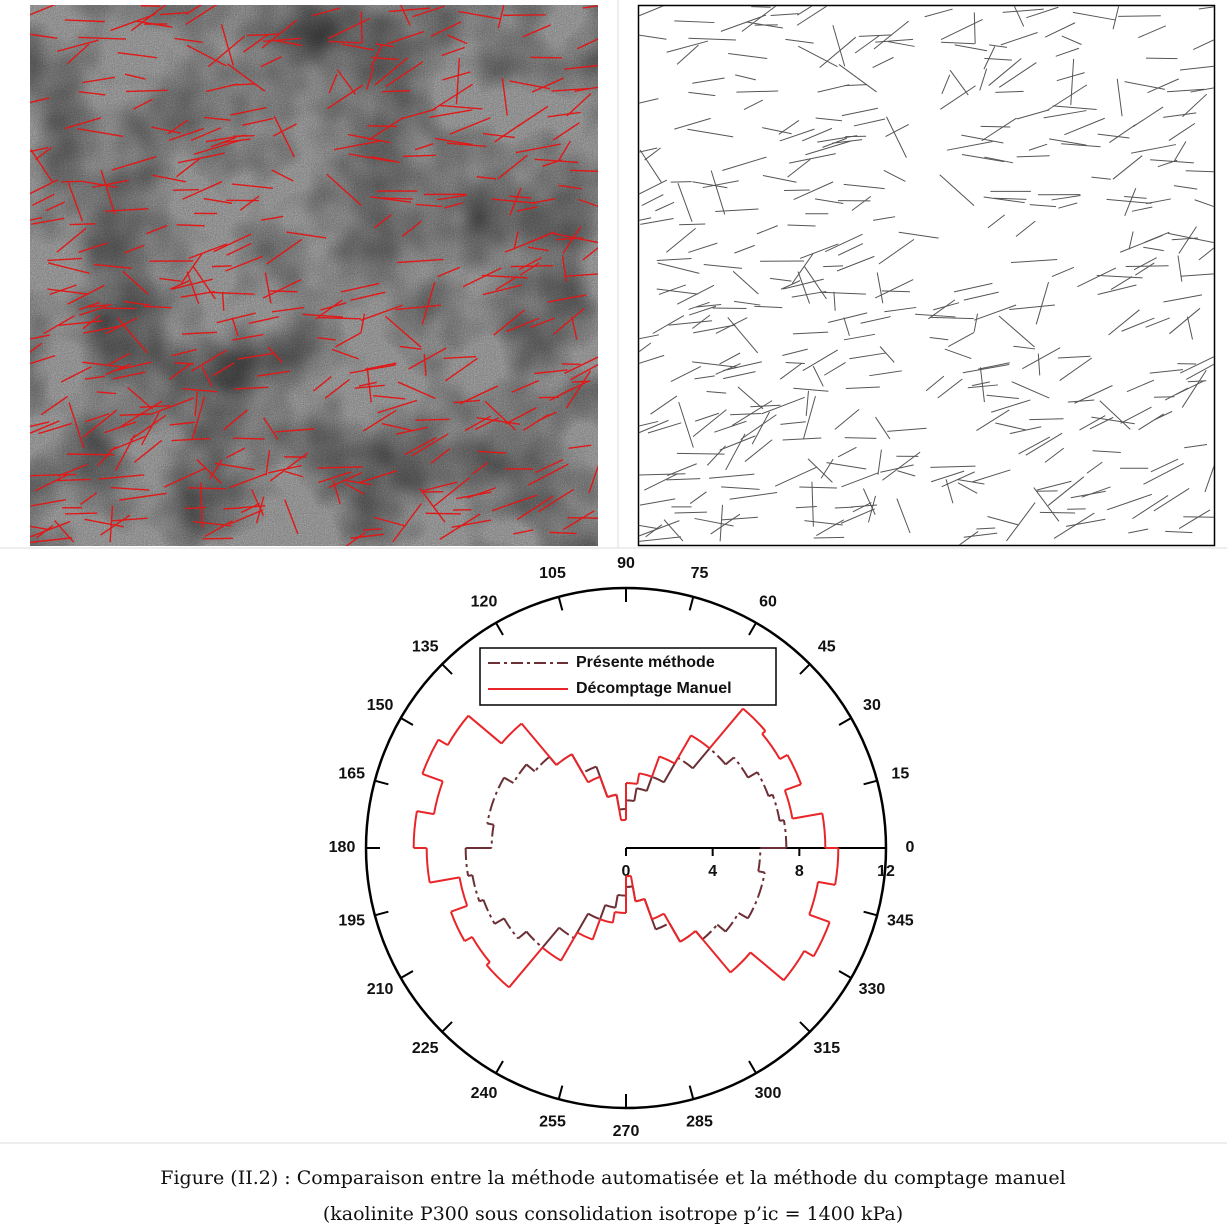 The width and height of the screenshot is (1227, 1232). What do you see at coordinates (552, 573) in the screenshot?
I see `angle-tick-label: 105` at bounding box center [552, 573].